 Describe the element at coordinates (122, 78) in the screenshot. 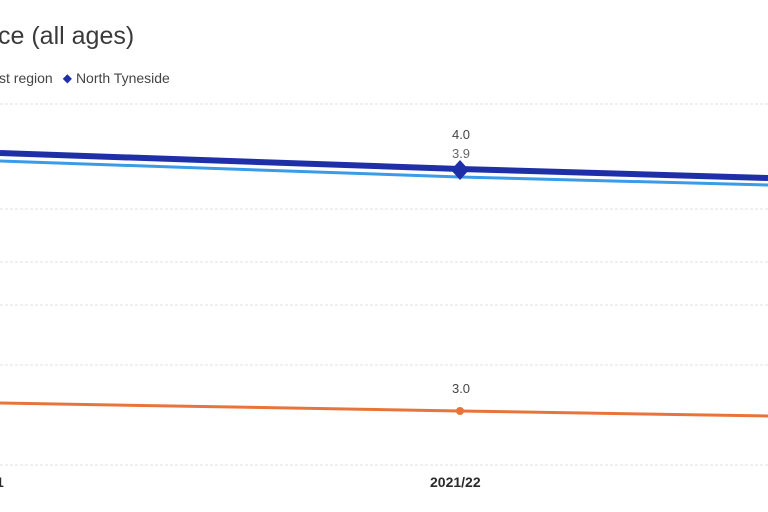

I see `legend-item-north-tyneside: North Tyneside` at that location.